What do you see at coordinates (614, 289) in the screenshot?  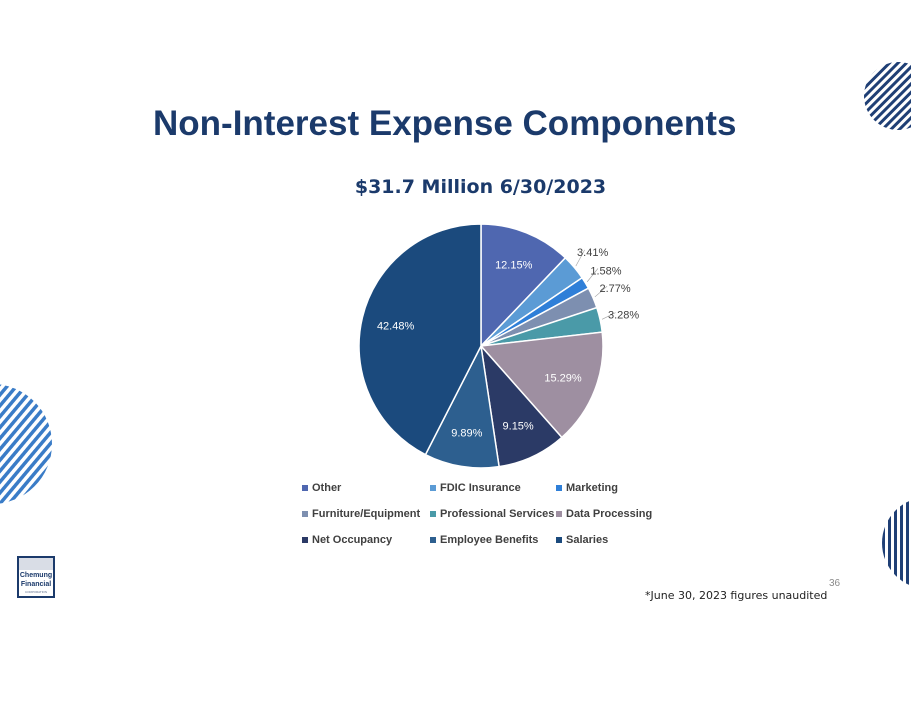 I see `pie-label: 2.77%` at bounding box center [614, 289].